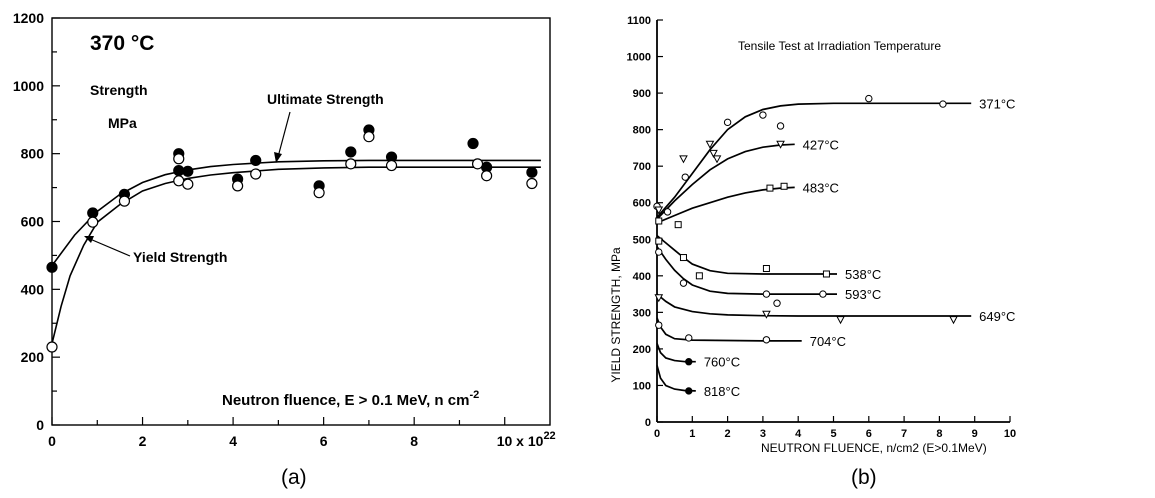 The width and height of the screenshot is (1155, 498). Describe the element at coordinates (233, 441) in the screenshot. I see `chart-a-x-tick-label: 4` at that location.